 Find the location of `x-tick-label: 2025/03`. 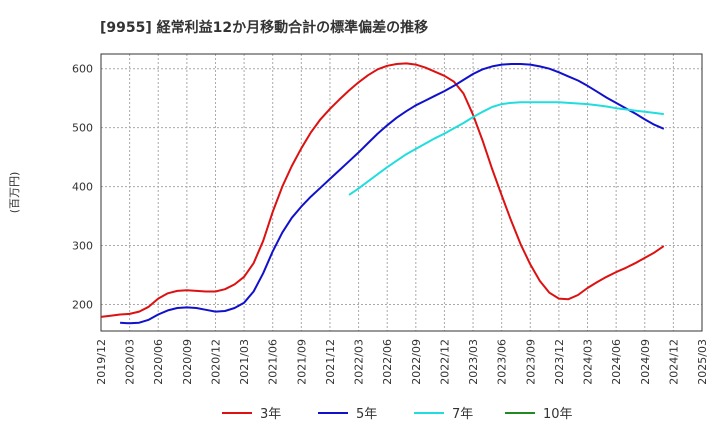

x-tick-label: 2025/03 is located at coordinates (702, 362).